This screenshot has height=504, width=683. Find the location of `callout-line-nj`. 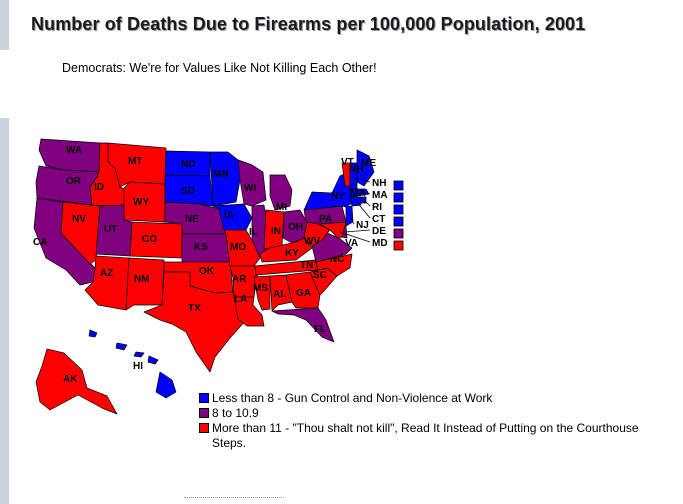

callout-line-nj is located at coordinates (351, 219).